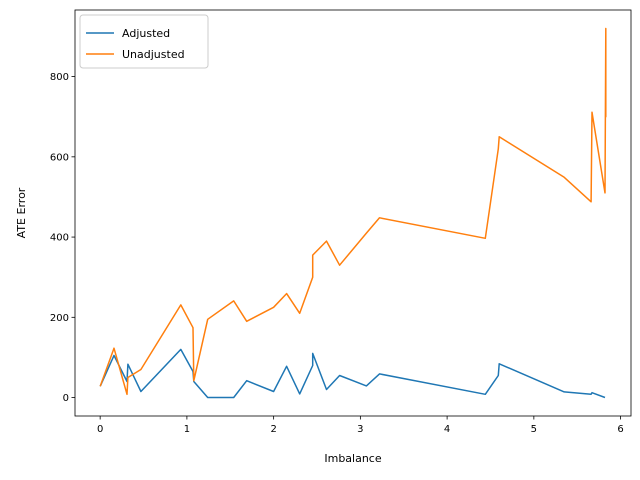  What do you see at coordinates (66, 398) in the screenshot?
I see `y-tick-label: 0` at bounding box center [66, 398].